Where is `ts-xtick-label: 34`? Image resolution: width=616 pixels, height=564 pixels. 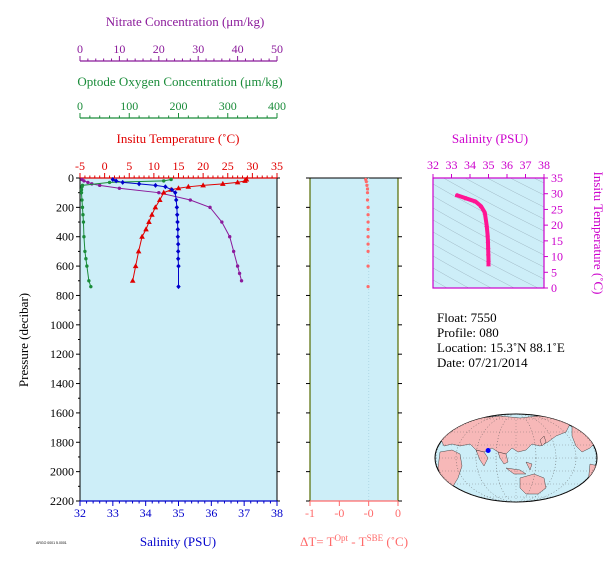 ts-xtick-label: 34 is located at coordinates (470, 165).